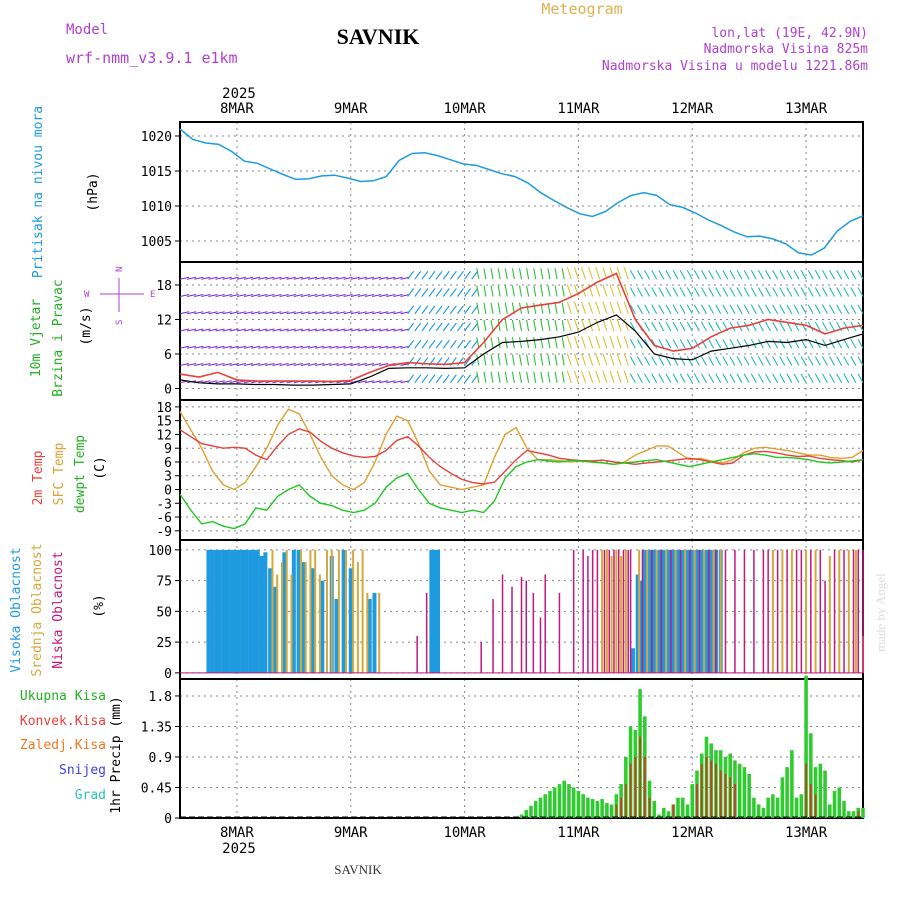  I want to click on bottom-date-axis: 8MAR 9MAR 10MAR 11MAR 12MAR 13MAR, so click(524, 833).